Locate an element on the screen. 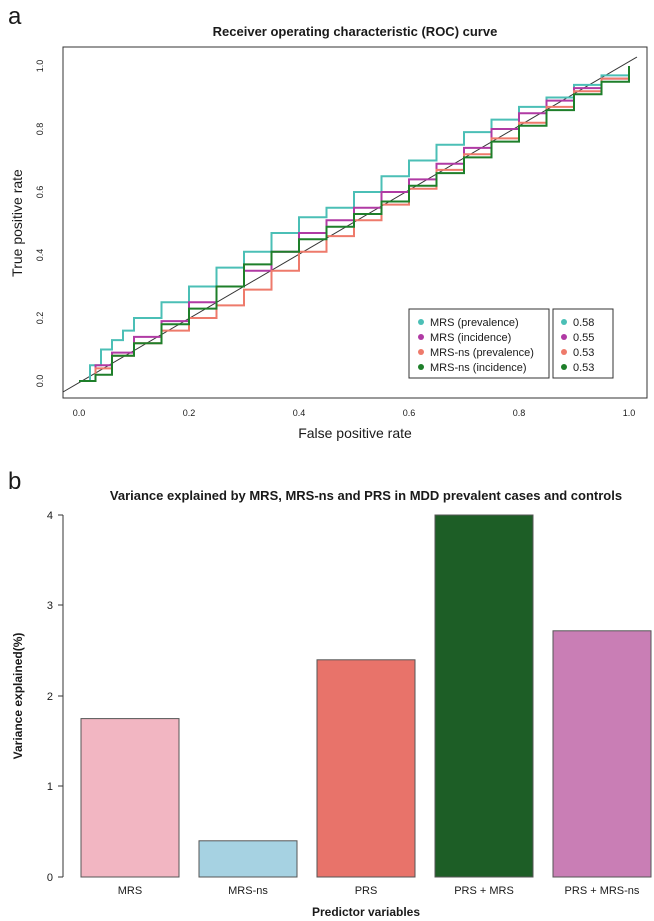 The image size is (654, 921). roc-legend-box is located at coordinates (479, 343).